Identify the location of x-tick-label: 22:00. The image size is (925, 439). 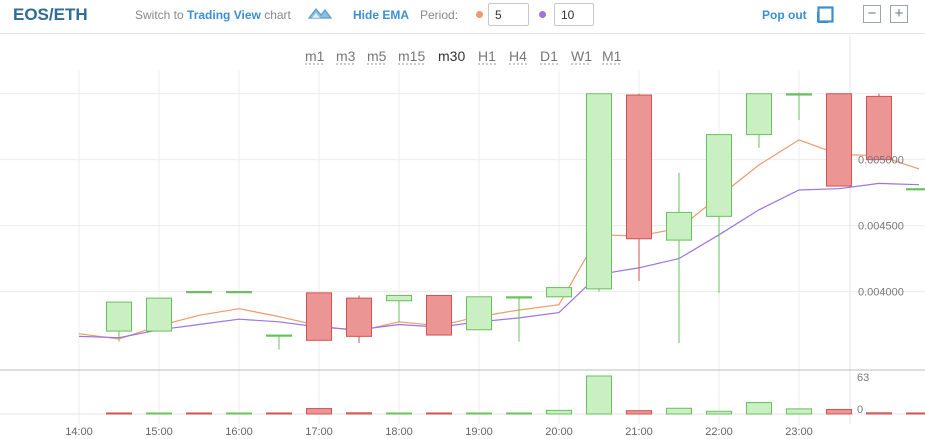
(719, 432).